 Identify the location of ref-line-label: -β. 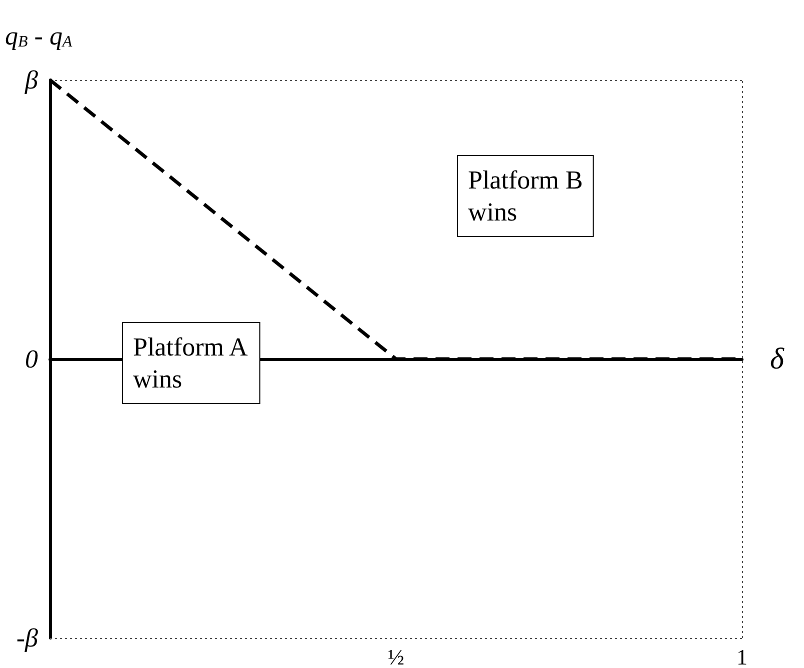
(27, 638).